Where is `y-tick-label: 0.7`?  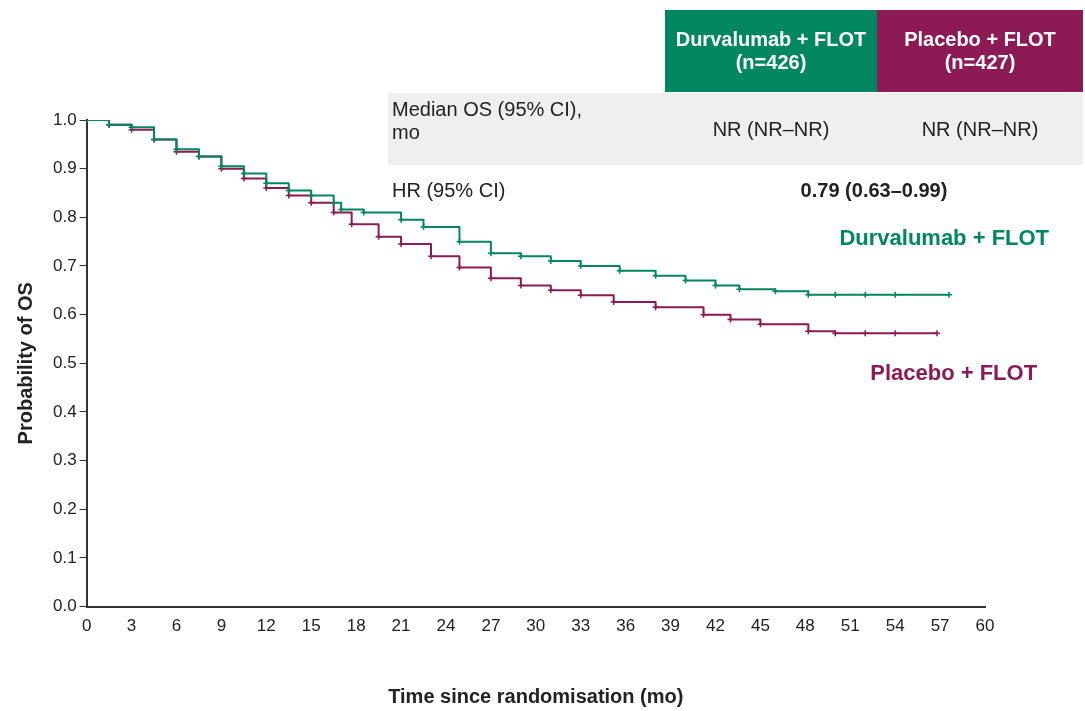
y-tick-label: 0.7 is located at coordinates (64, 265).